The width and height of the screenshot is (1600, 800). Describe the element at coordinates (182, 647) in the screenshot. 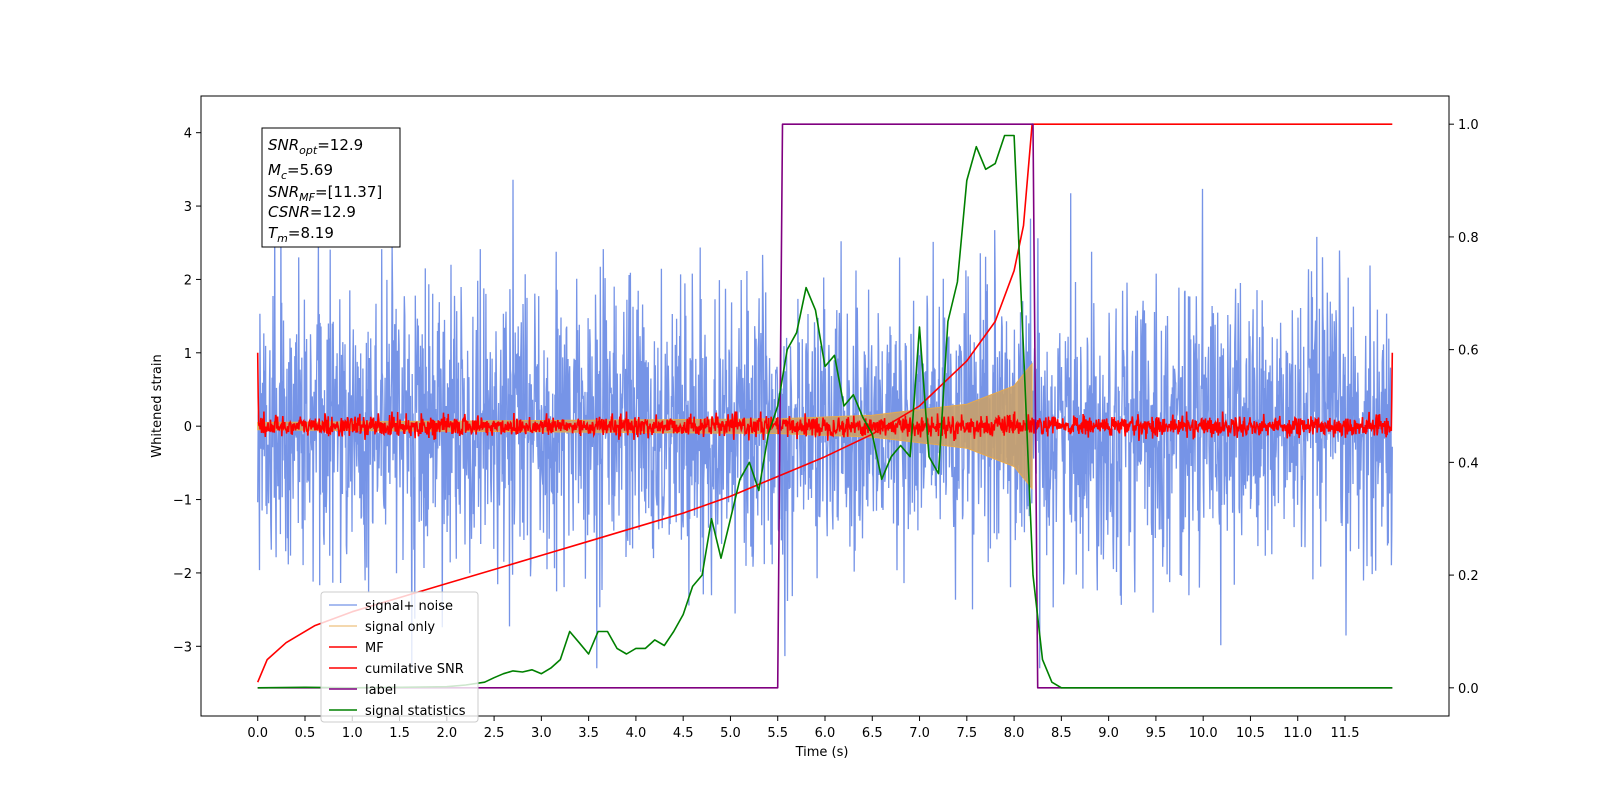

I see `y-tick-label: −3` at that location.